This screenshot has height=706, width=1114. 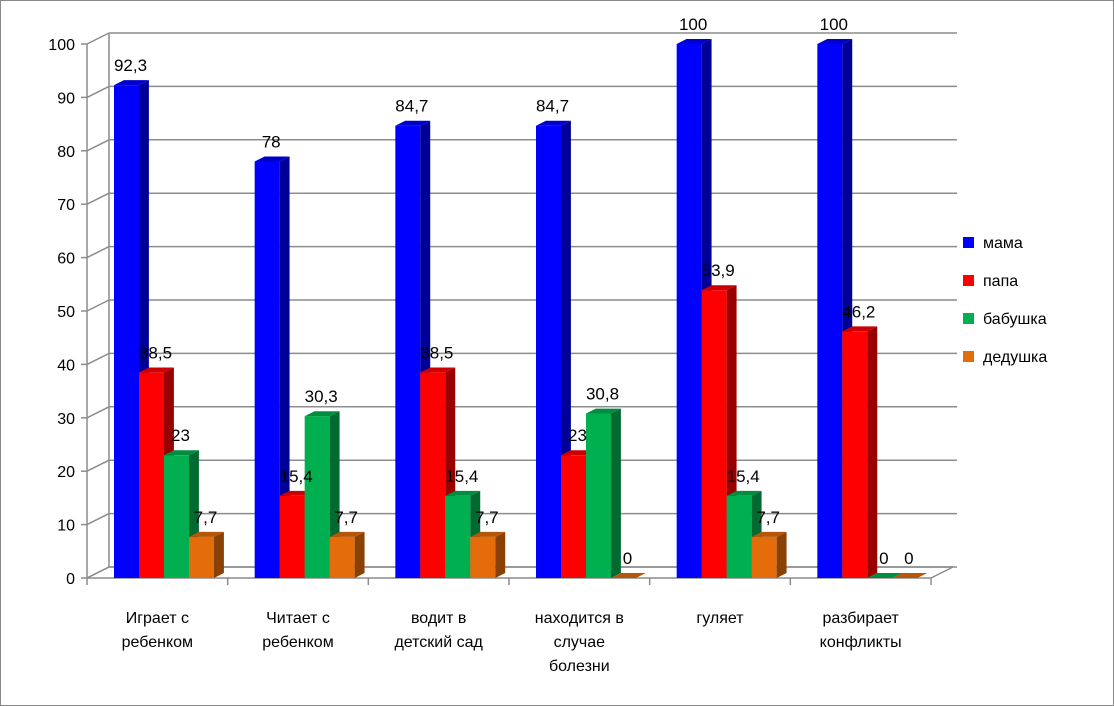 What do you see at coordinates (720, 618) in the screenshot?
I see `category-label: гуляет` at bounding box center [720, 618].